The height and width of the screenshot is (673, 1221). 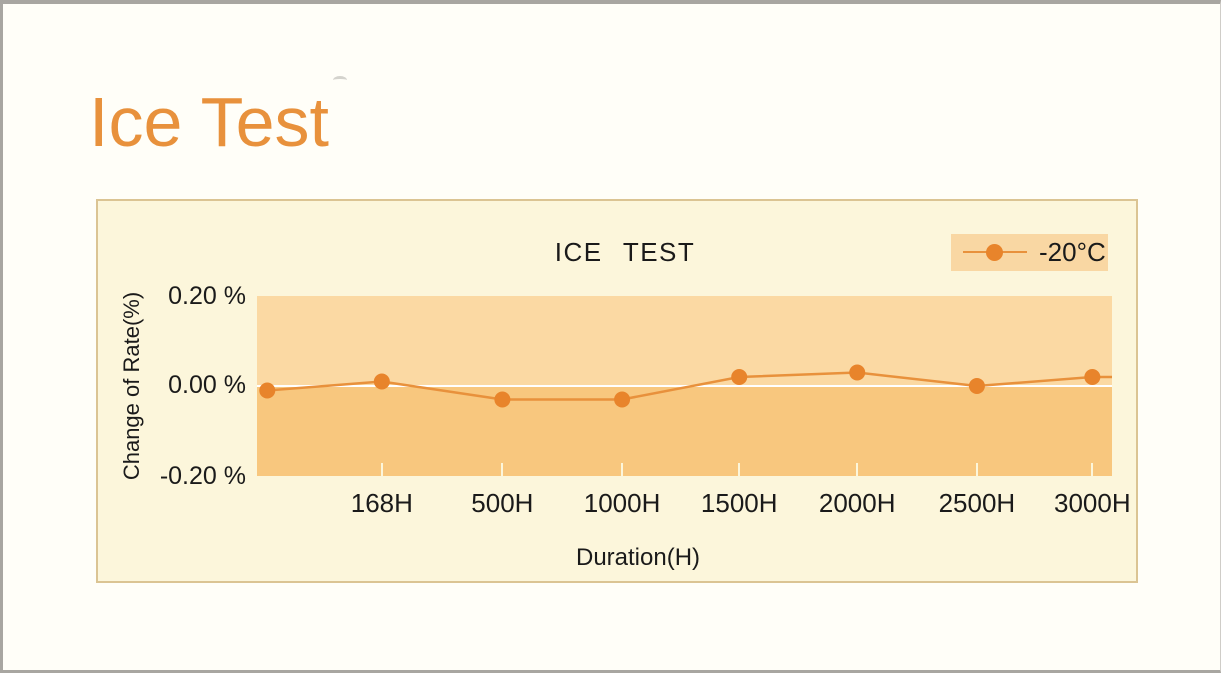 I want to click on x-tick-label: 500H, so click(x=502, y=503).